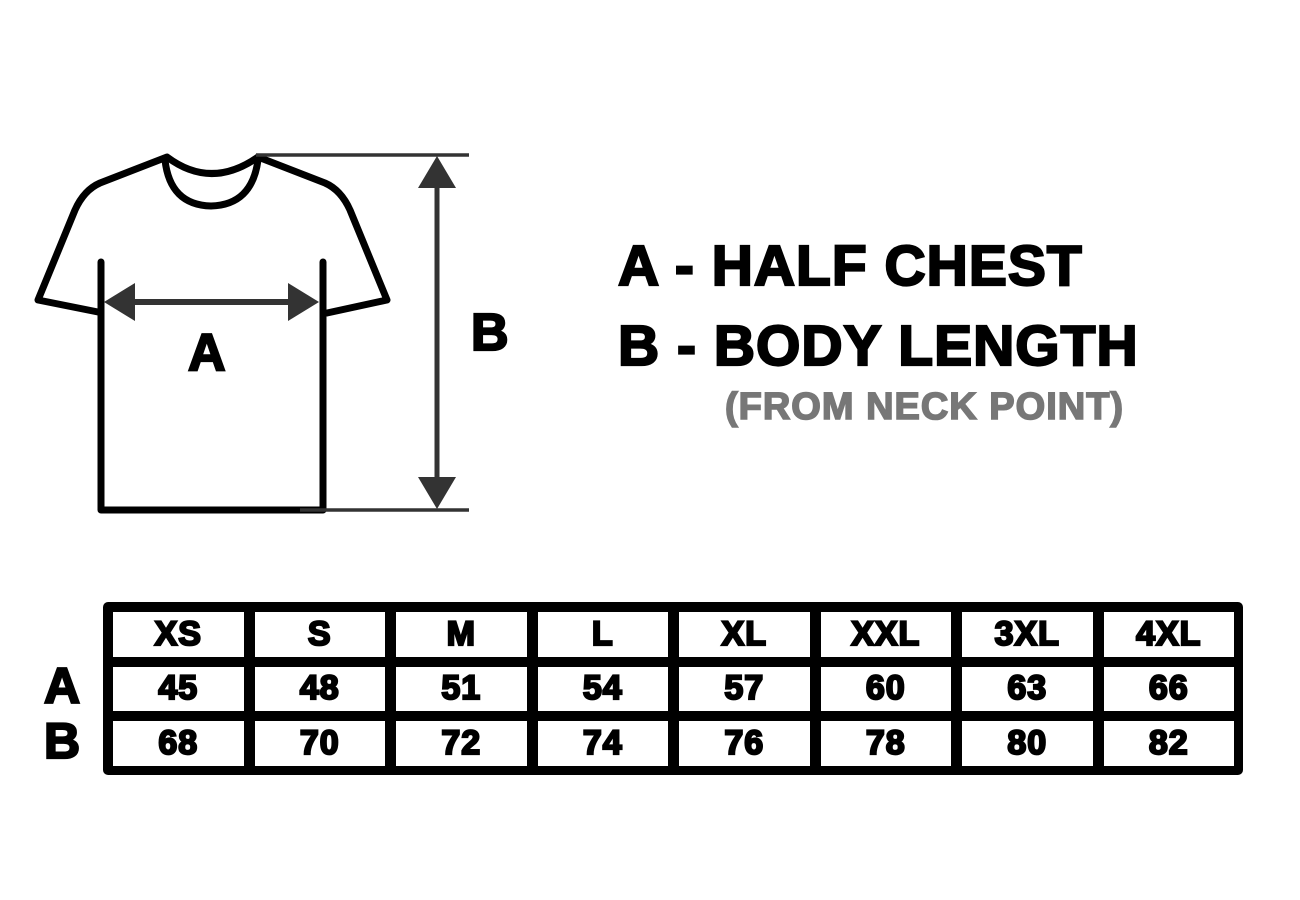 The width and height of the screenshot is (1300, 900). I want to click on tshirt-outline, so click(212, 333).